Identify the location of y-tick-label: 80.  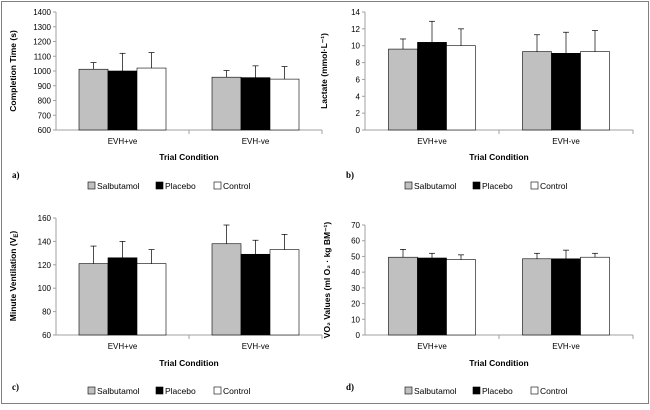
(46, 312).